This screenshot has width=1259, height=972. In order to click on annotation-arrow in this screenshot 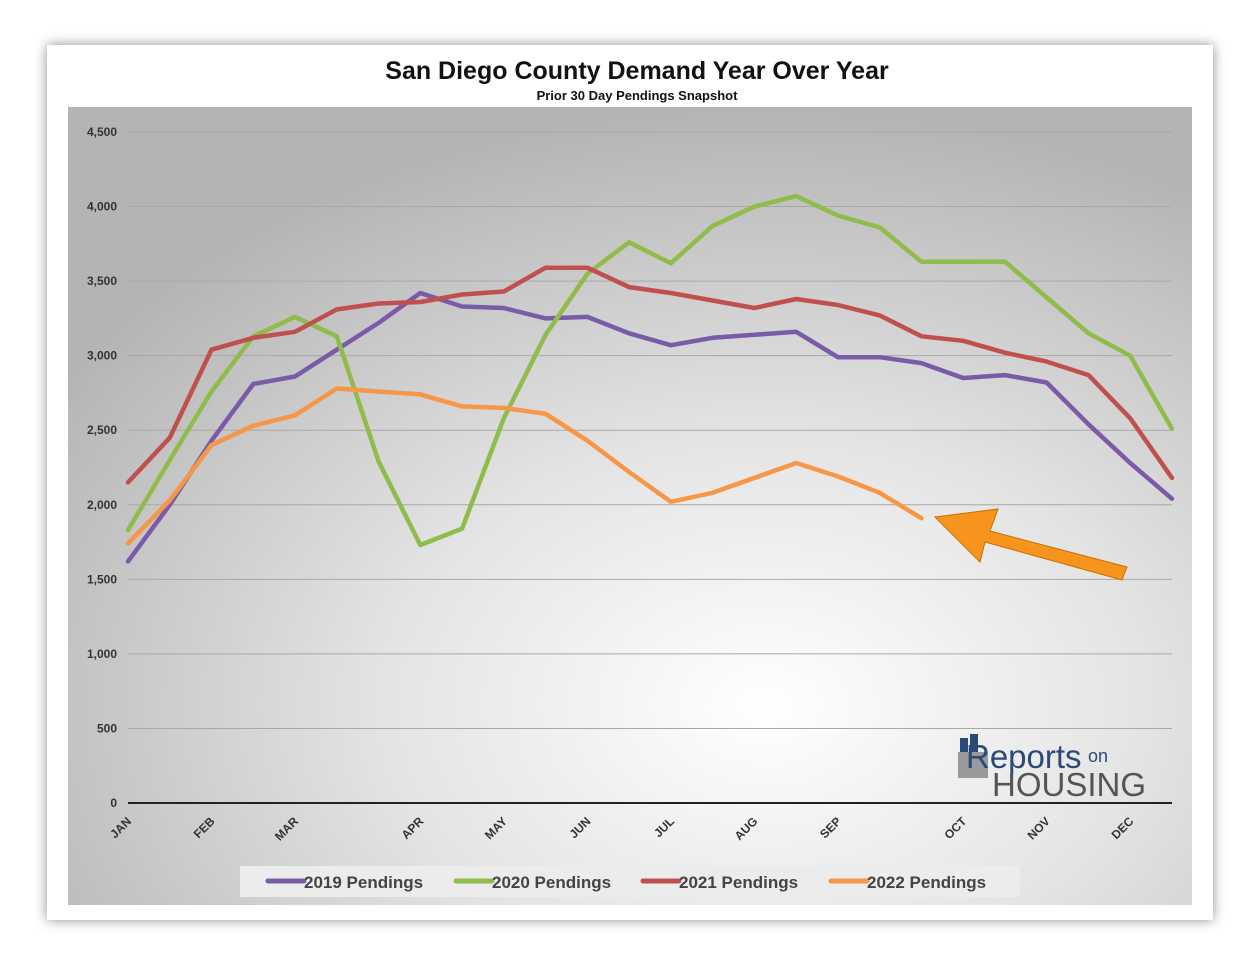, I will do `click(1030, 544)`.